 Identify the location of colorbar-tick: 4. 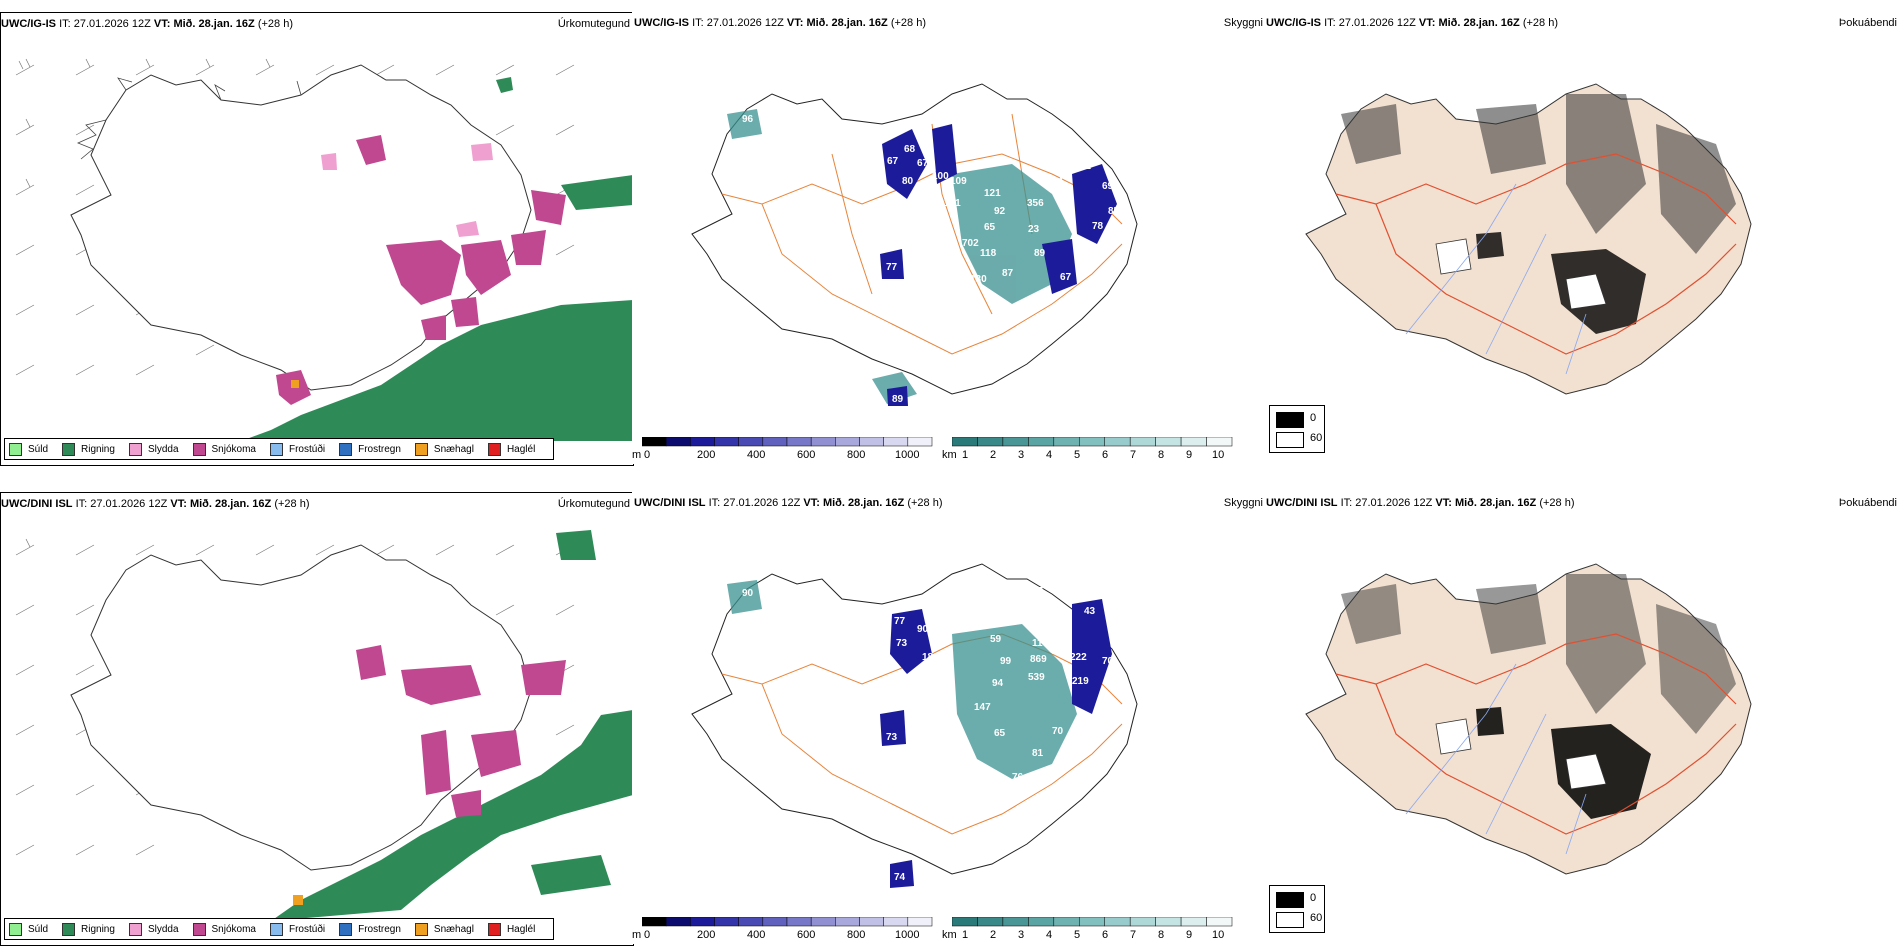
(1049, 935).